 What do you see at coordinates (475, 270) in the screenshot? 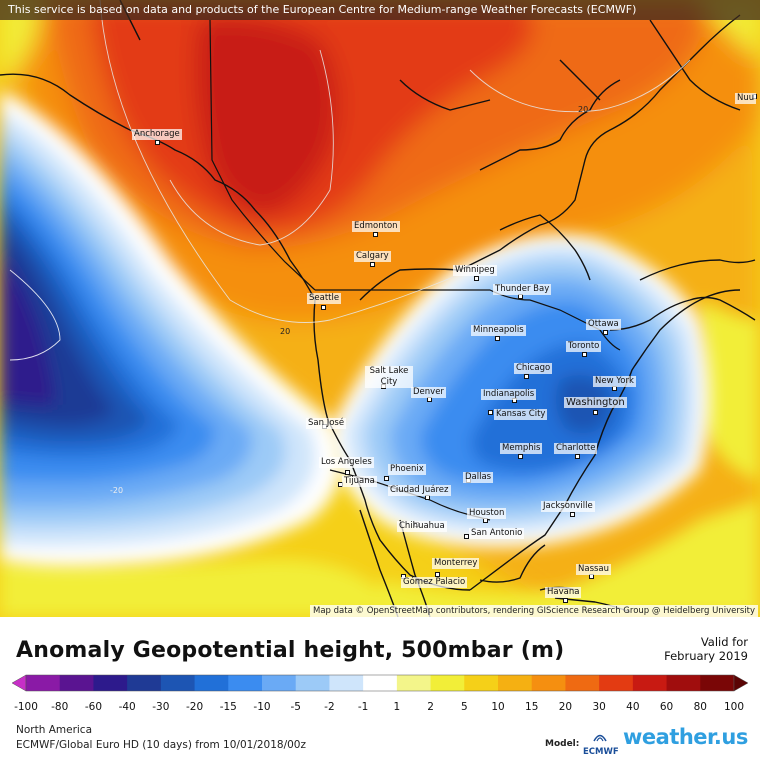
I see `city-label-winnipeg: Winnipeg` at bounding box center [475, 270].